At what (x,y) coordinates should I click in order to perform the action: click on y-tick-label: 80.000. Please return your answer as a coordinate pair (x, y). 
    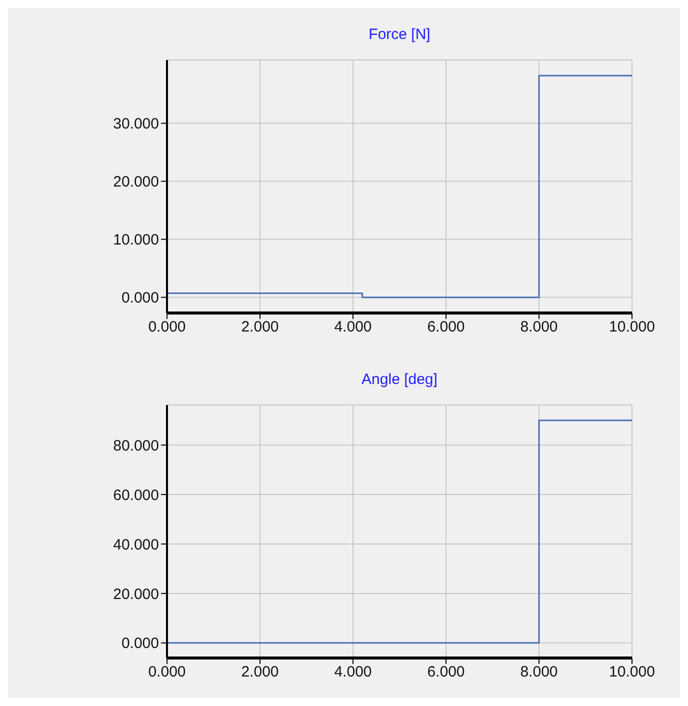
    Looking at the image, I should click on (136, 445).